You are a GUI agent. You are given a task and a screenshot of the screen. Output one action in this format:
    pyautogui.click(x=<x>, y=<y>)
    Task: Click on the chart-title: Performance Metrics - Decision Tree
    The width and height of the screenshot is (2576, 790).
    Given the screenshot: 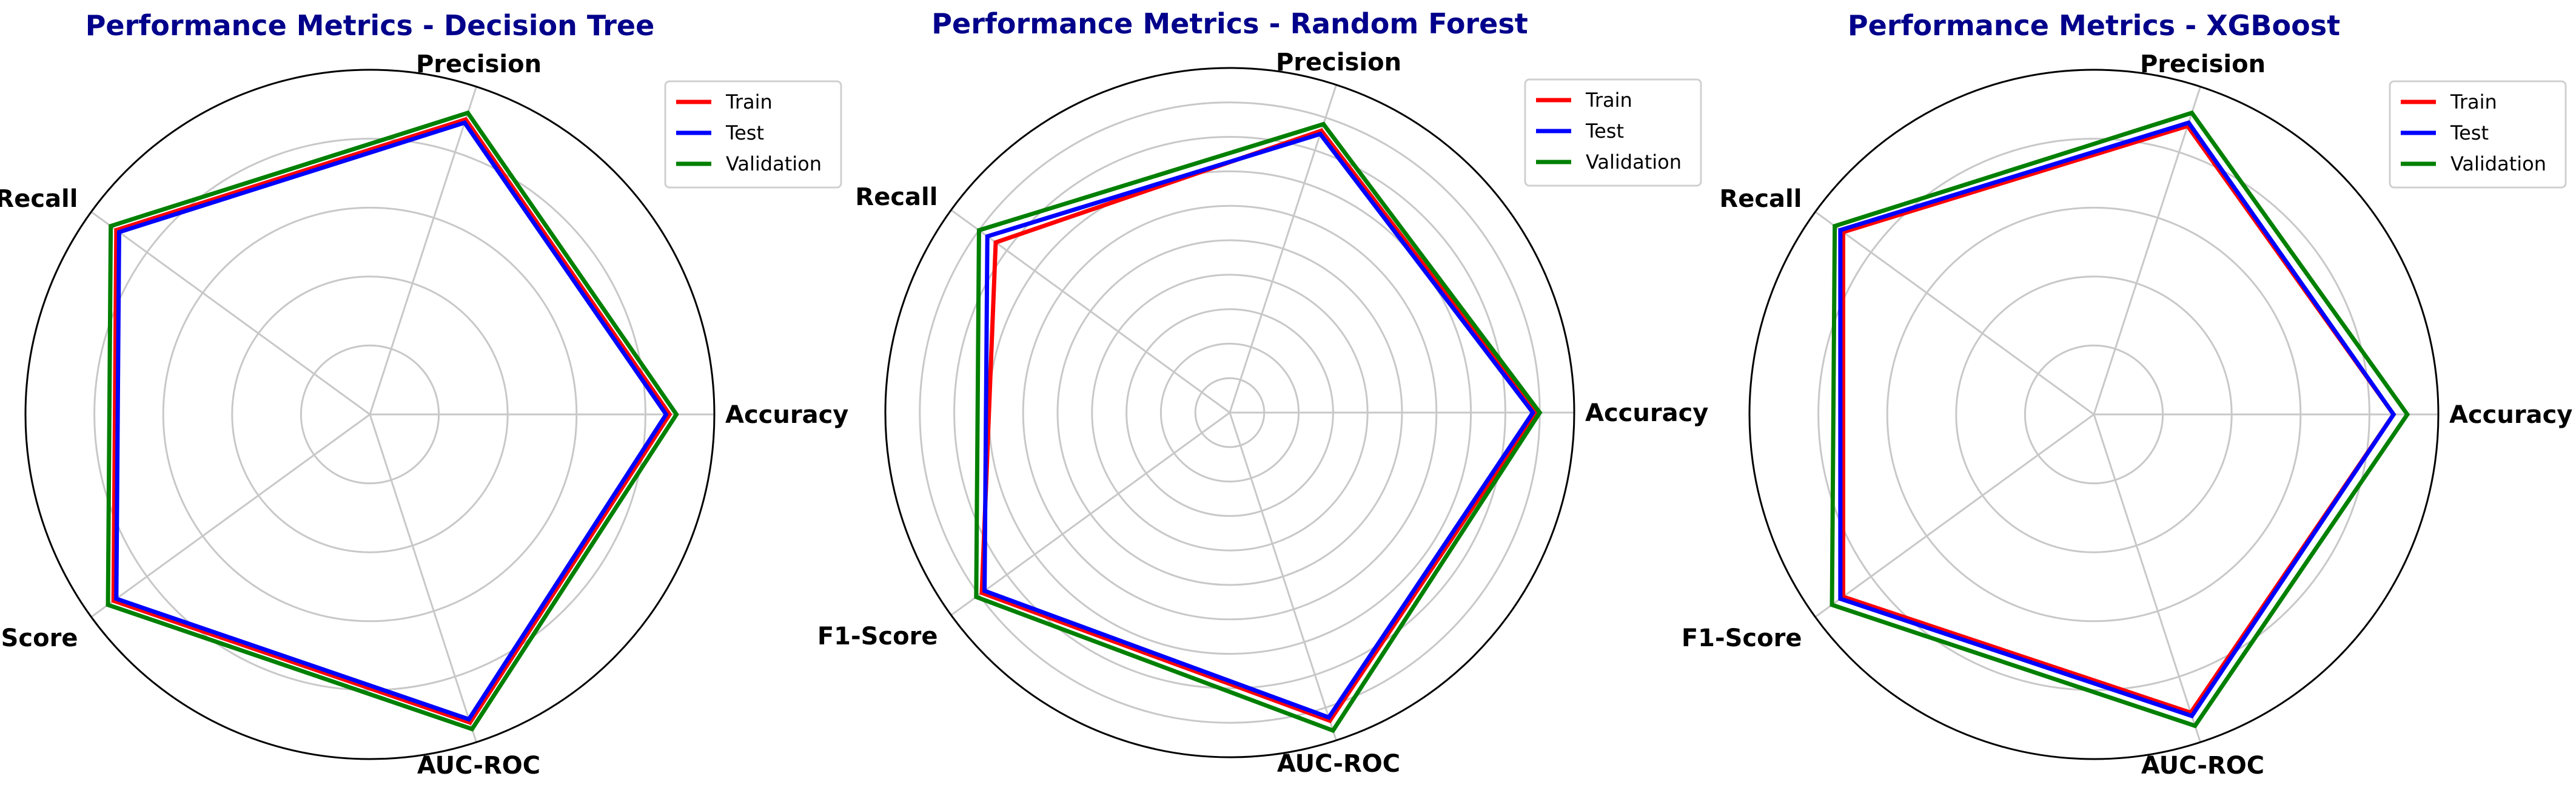 What is the action you would take?
    pyautogui.click(x=371, y=25)
    